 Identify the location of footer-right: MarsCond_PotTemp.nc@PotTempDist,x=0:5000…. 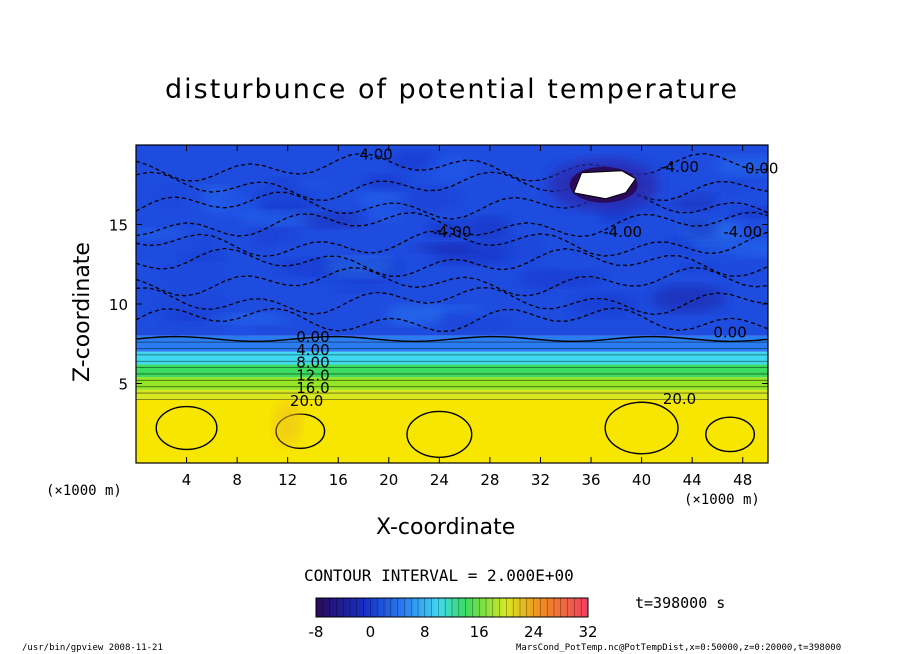
(679, 648).